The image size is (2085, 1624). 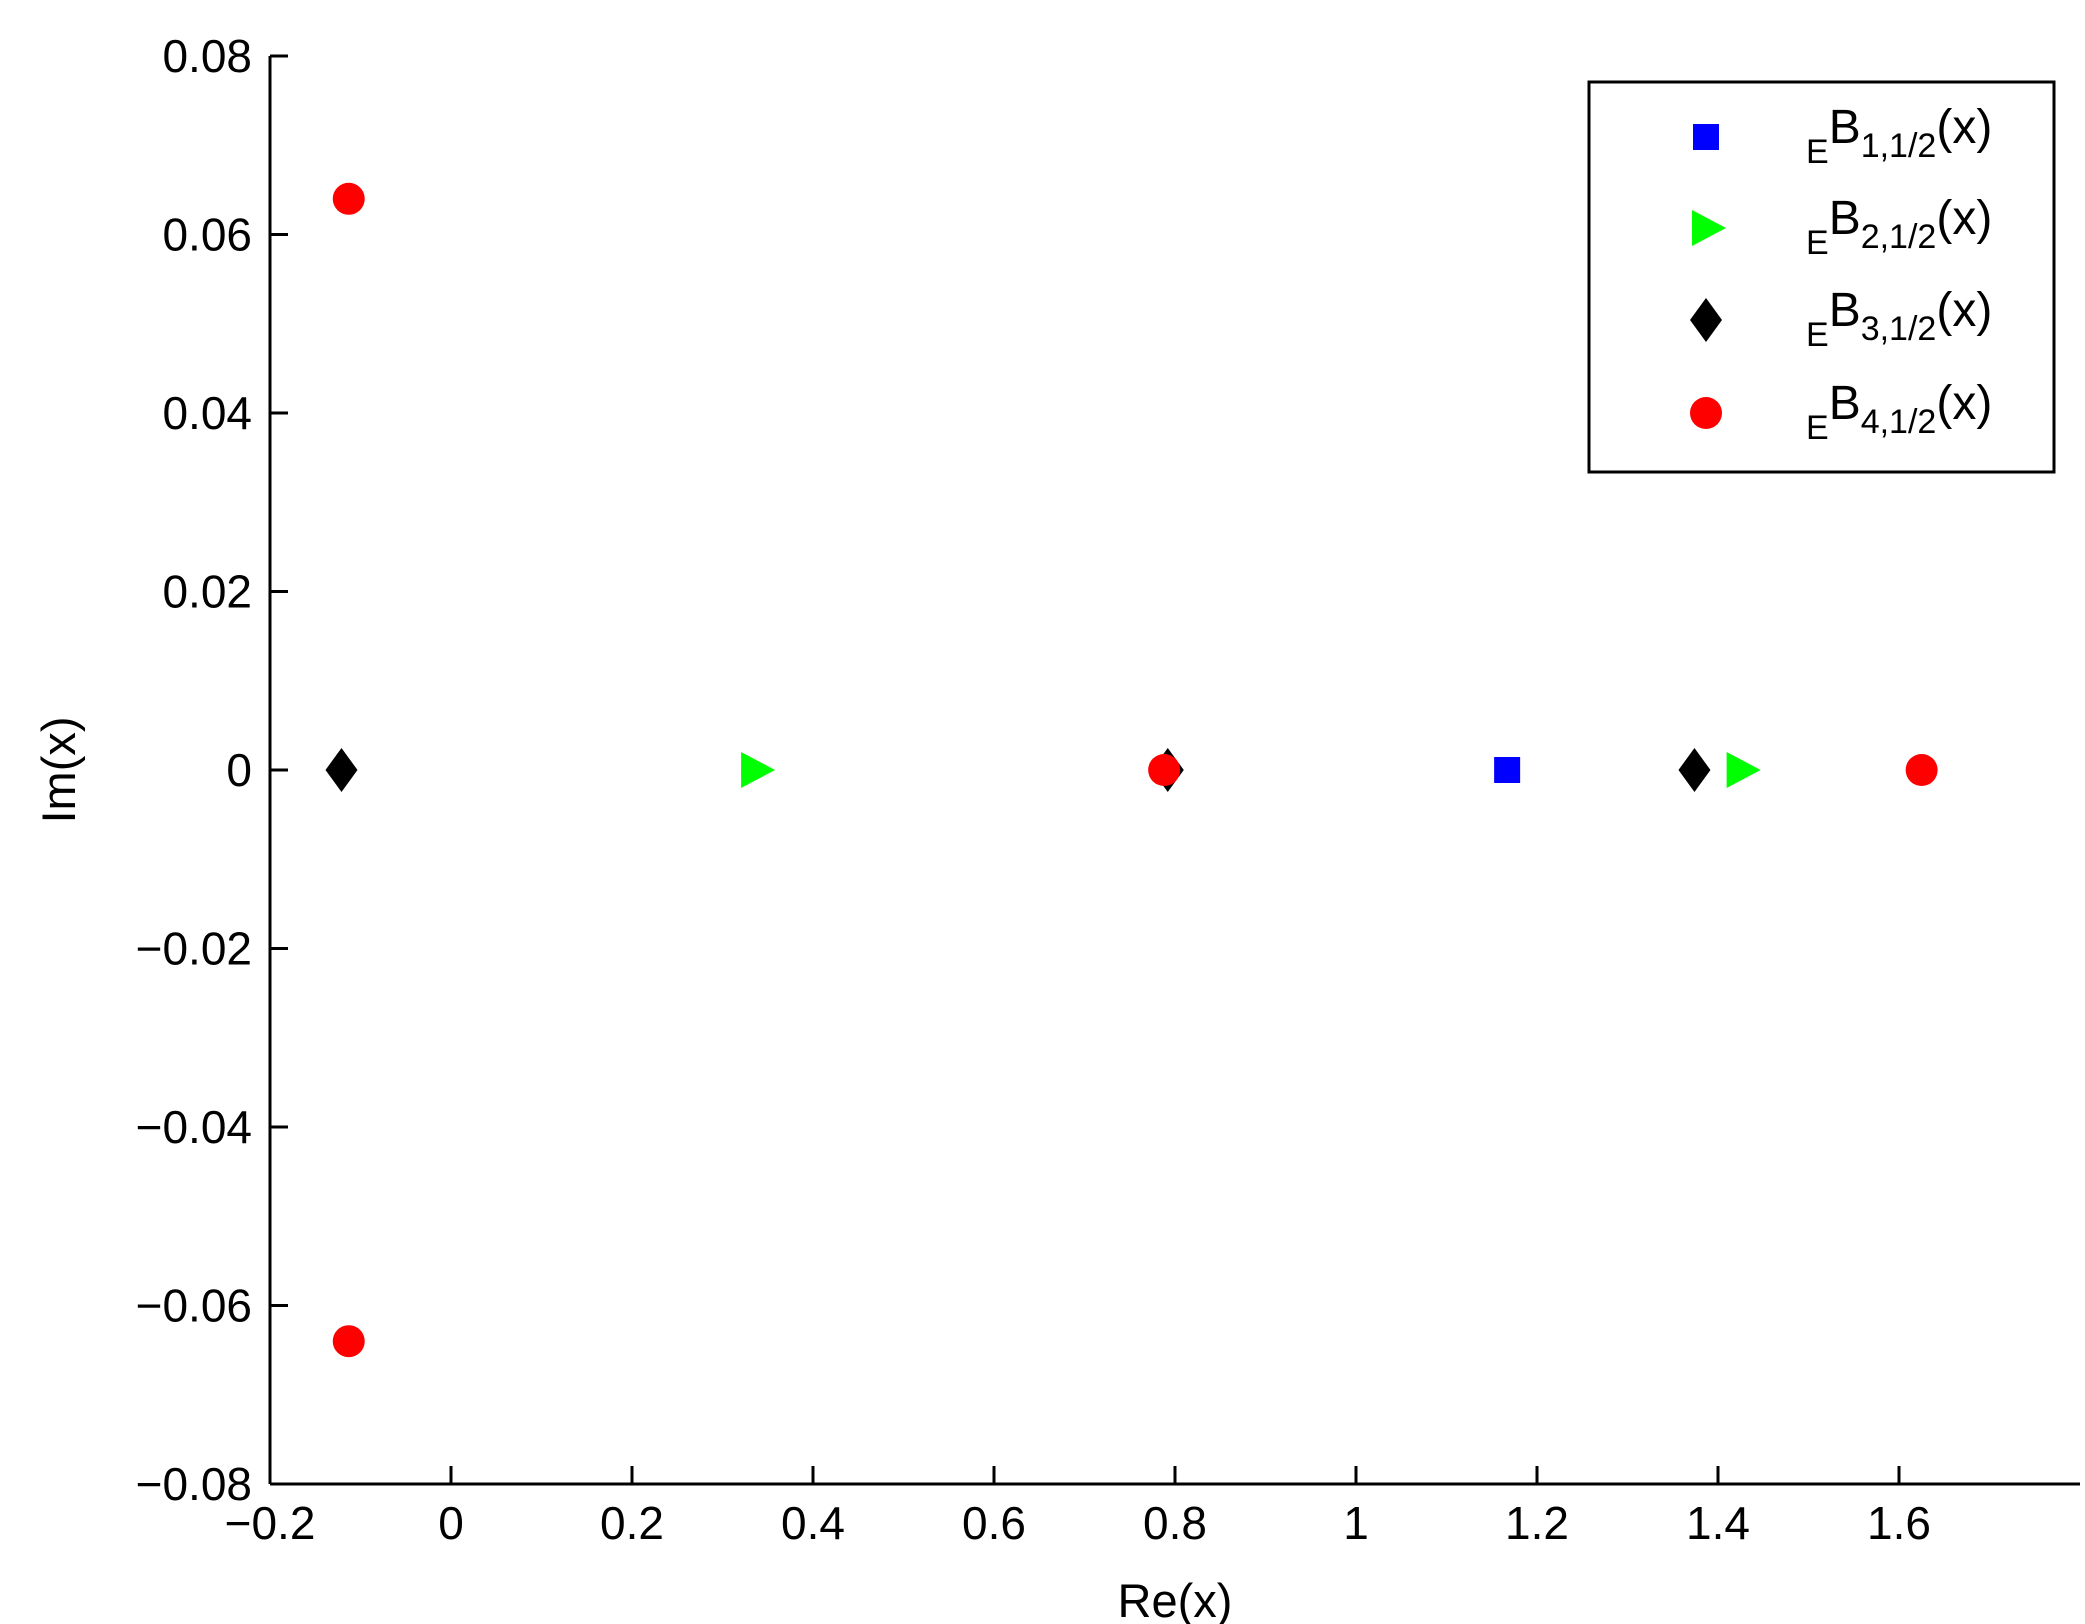 What do you see at coordinates (207, 235) in the screenshot?
I see `y-tick-label: 0.06` at bounding box center [207, 235].